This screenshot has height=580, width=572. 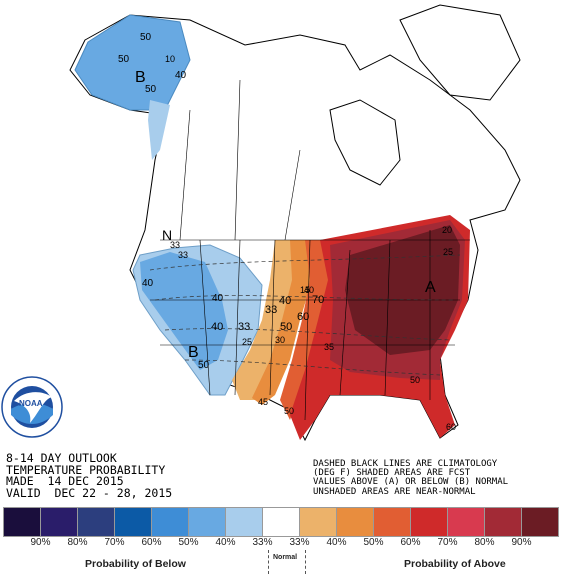 What do you see at coordinates (285, 301) in the screenshot?
I see `contour-c-40: 40` at bounding box center [285, 301].